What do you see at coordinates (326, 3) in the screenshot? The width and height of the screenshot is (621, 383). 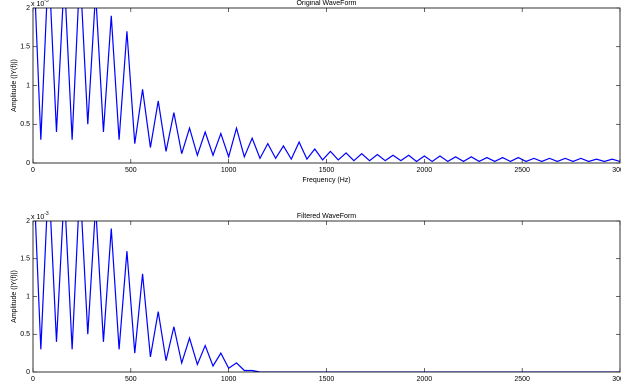 I see `plot-title: Original WaveForm` at bounding box center [326, 3].